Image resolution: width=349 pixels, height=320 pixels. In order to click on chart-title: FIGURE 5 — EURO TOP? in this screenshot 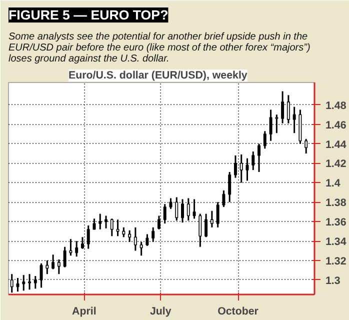, I will do `click(88, 15)`.